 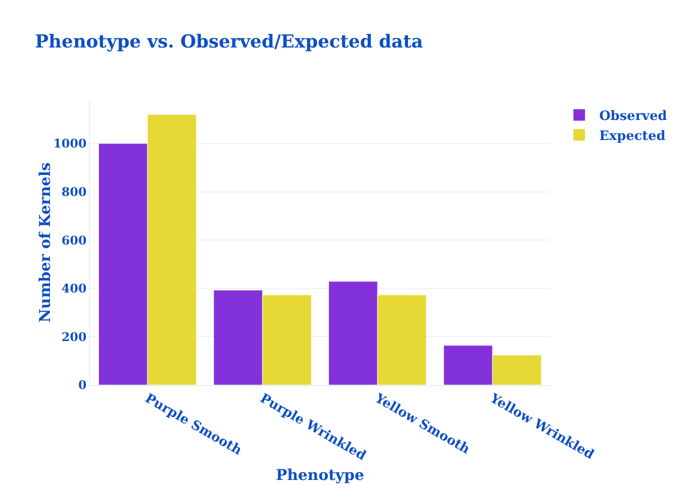 I want to click on y-tick-label: 800, so click(x=74, y=191).